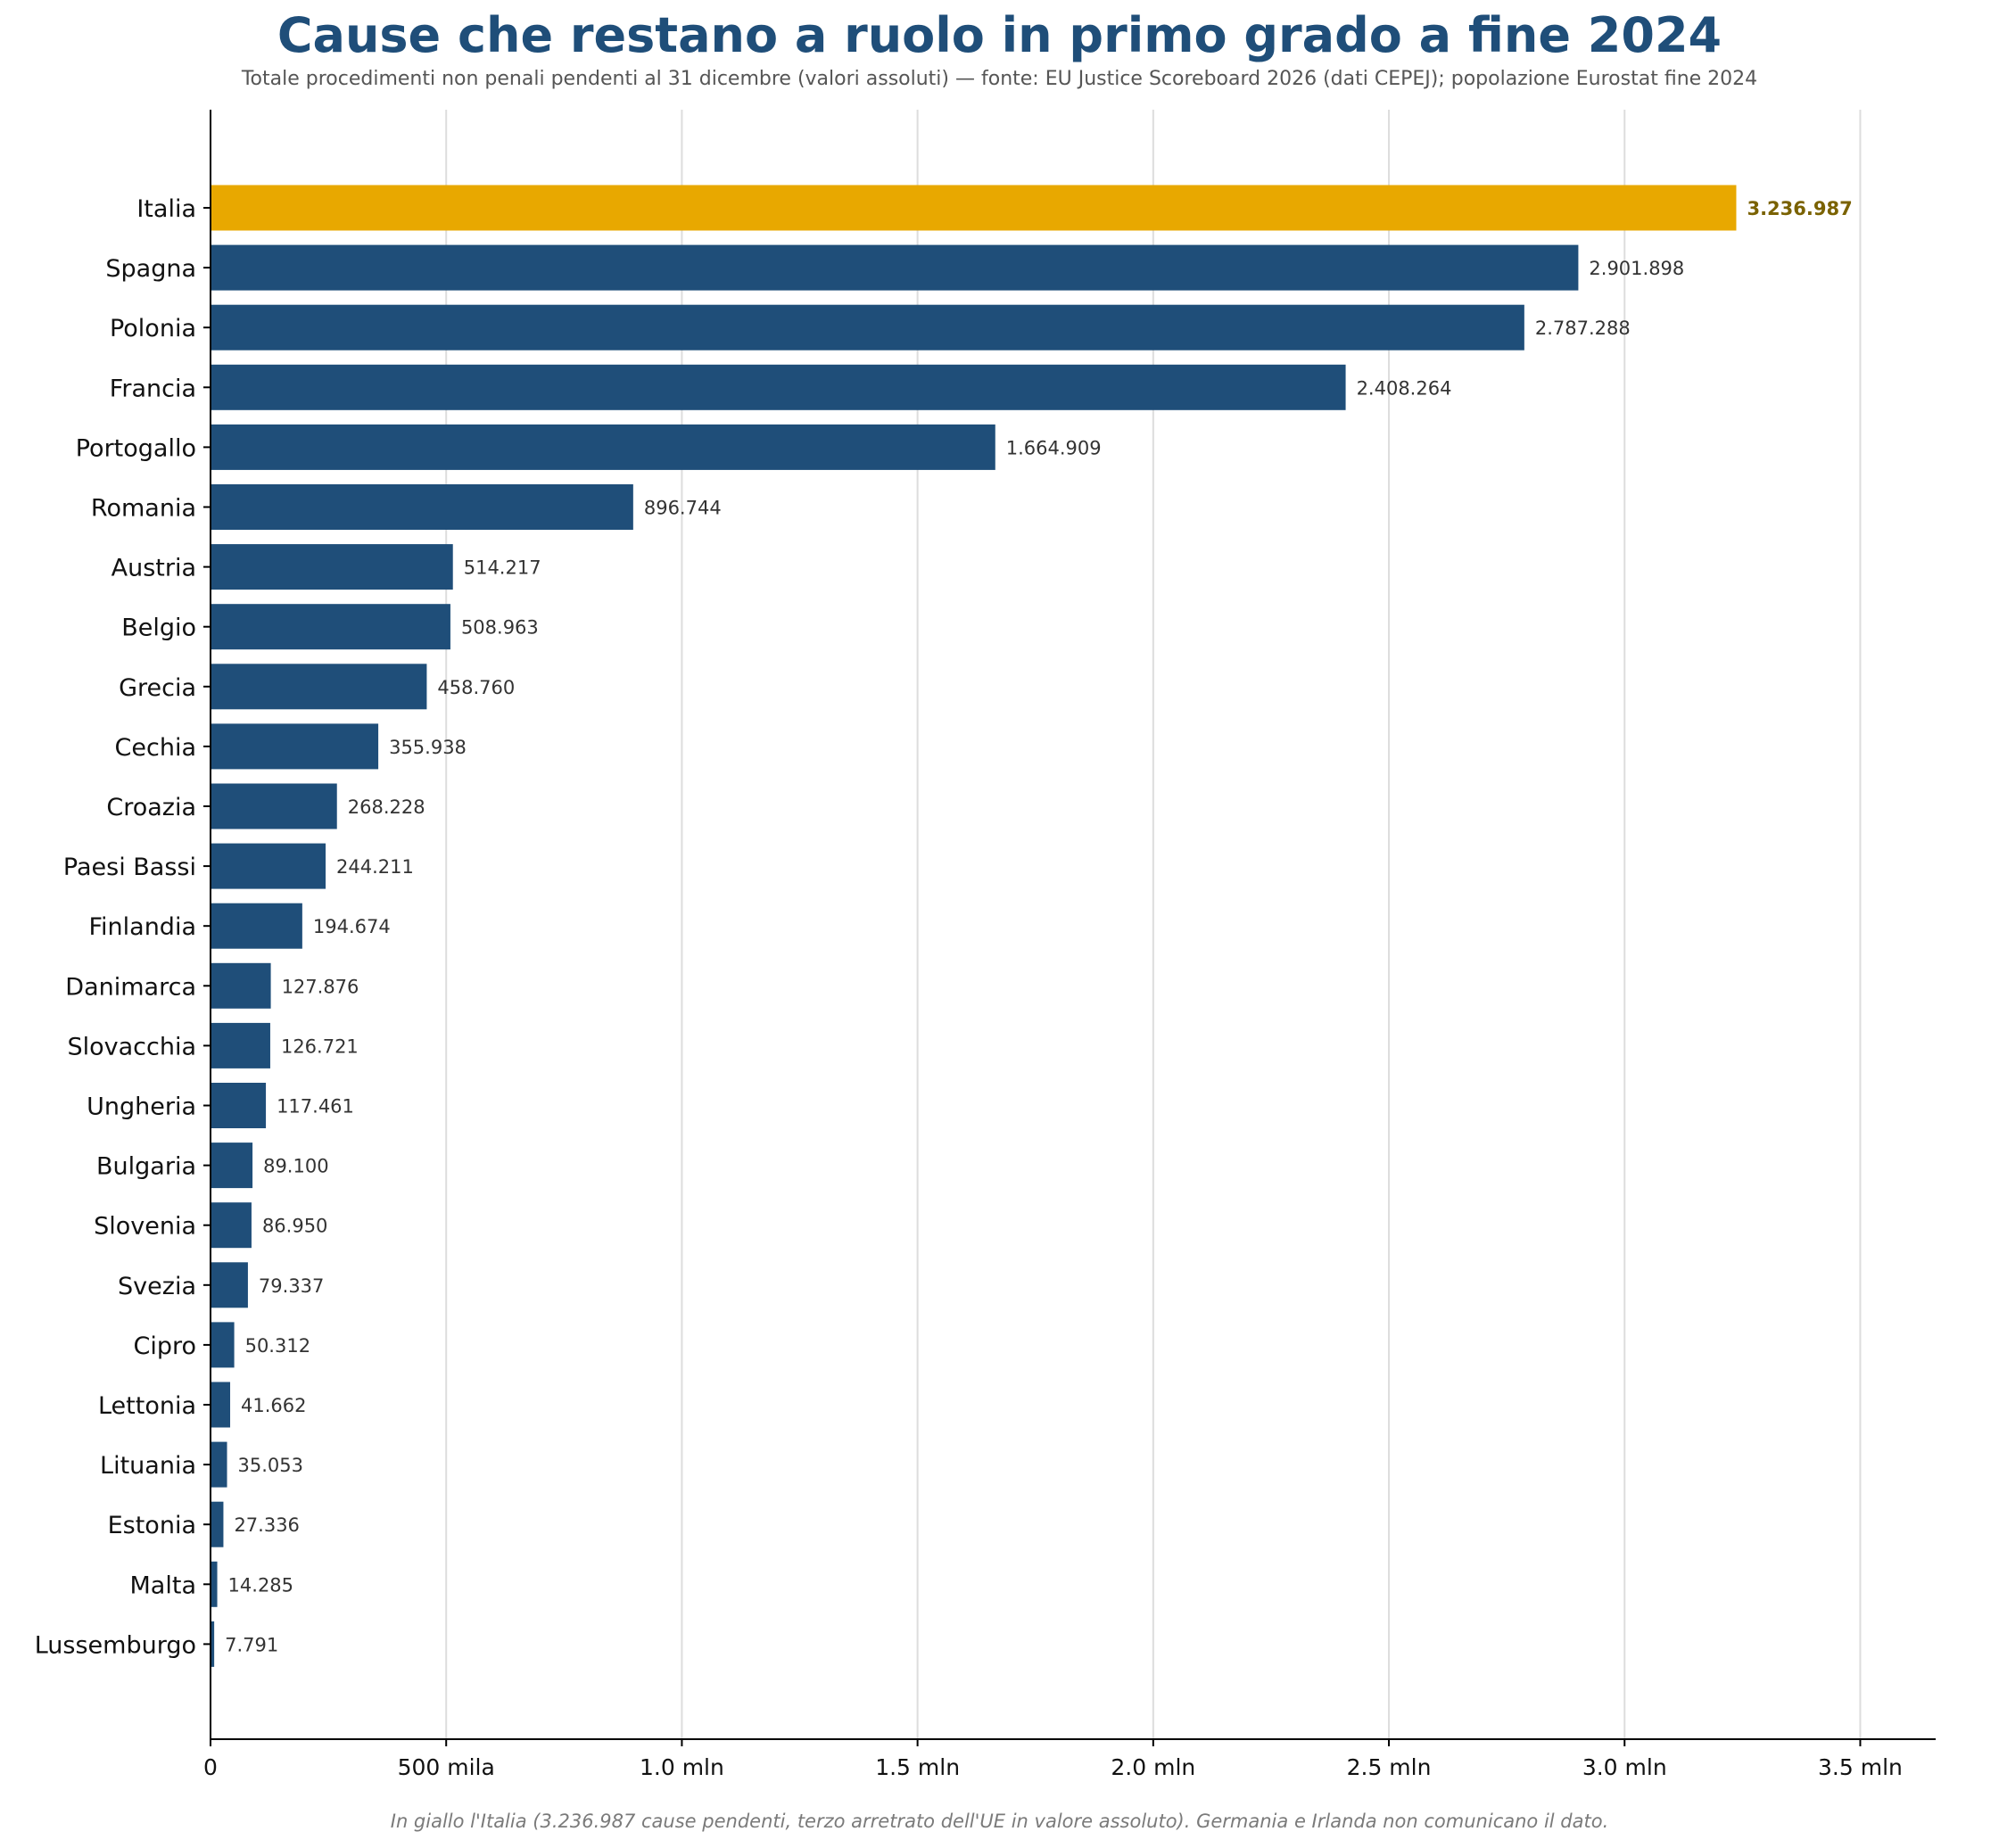 The height and width of the screenshot is (1848, 1999). What do you see at coordinates (1389, 1767) in the screenshot?
I see `x-tick-label: 2.5 mln` at bounding box center [1389, 1767].